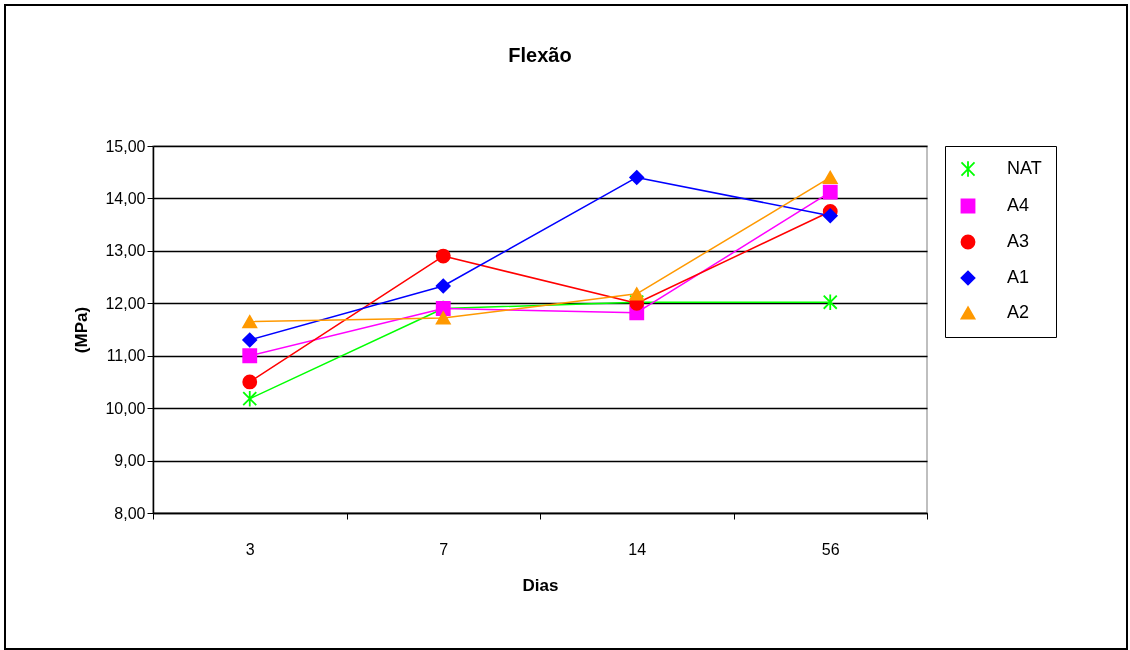 Image resolution: width=1130 pixels, height=650 pixels. Describe the element at coordinates (125, 251) in the screenshot. I see `y-tick-label: 13,00` at that location.